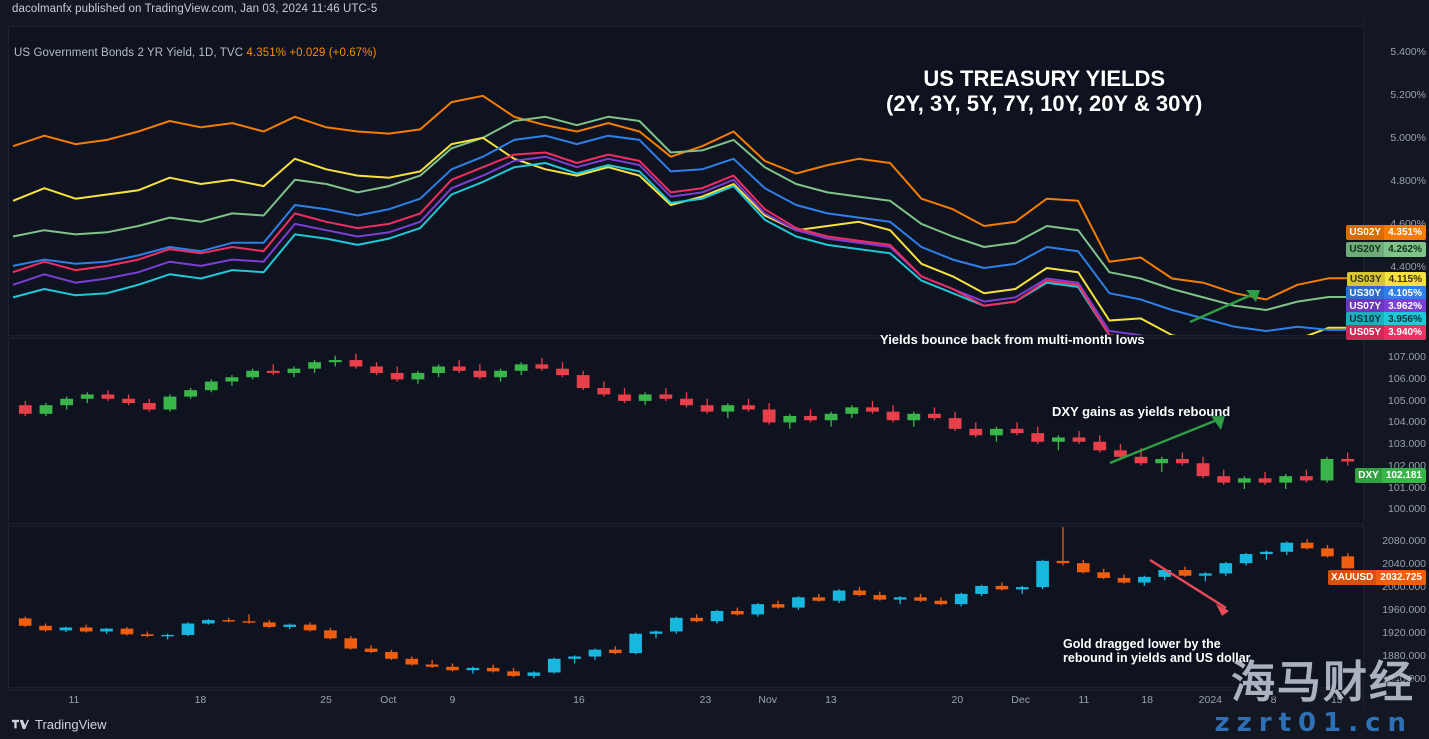 The width and height of the screenshot is (1429, 739). I want to click on price-tag-symbol: XAUUSD, so click(1352, 577).